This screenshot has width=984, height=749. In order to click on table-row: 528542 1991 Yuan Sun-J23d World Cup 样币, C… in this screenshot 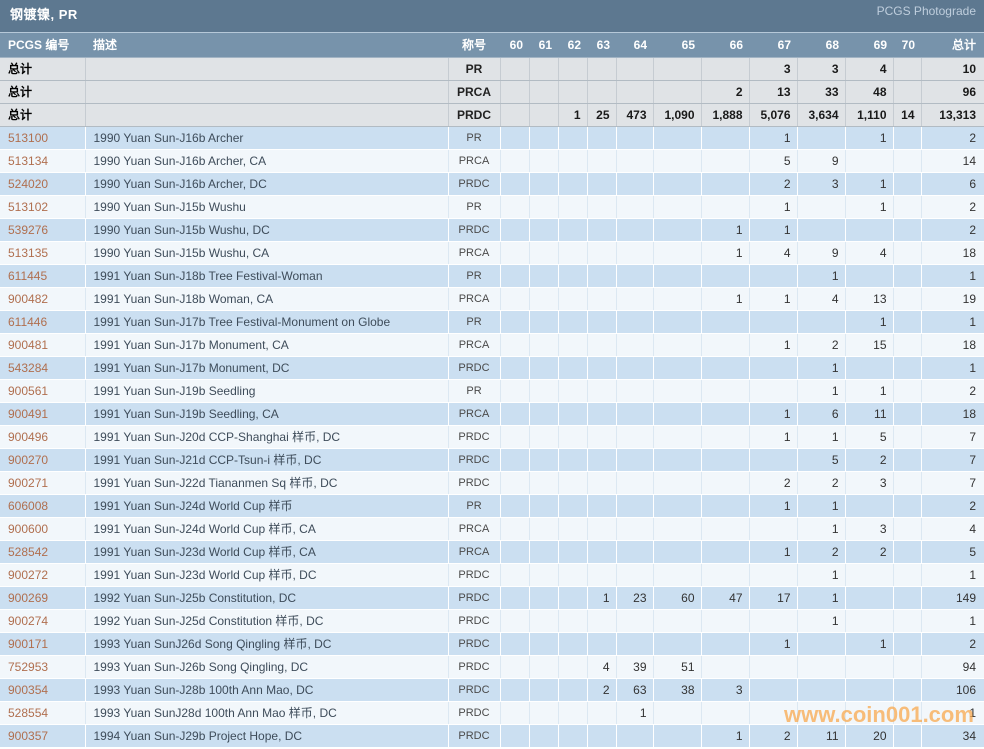, I will do `click(492, 552)`.